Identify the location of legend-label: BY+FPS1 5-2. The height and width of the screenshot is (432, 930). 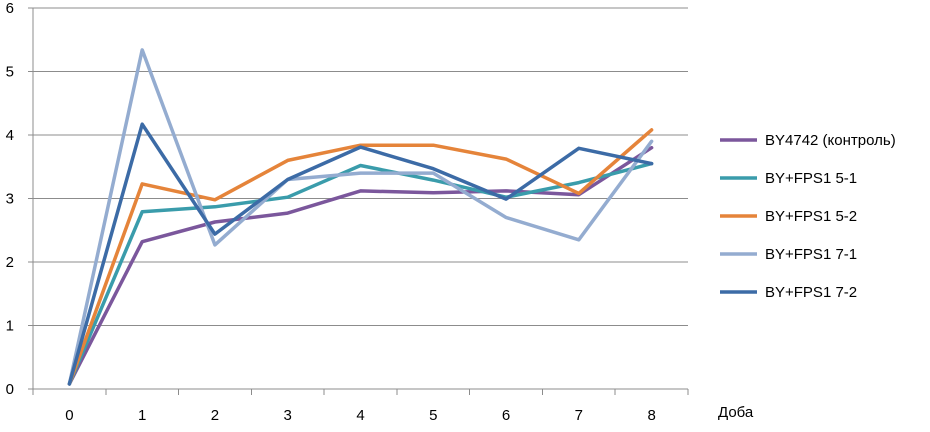
(811, 216).